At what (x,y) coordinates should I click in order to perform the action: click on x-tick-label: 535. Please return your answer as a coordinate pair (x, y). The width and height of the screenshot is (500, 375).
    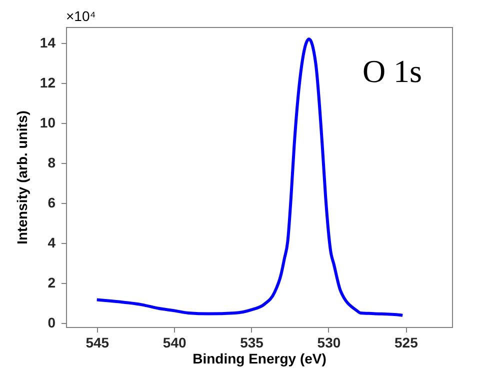
    Looking at the image, I should click on (252, 342).